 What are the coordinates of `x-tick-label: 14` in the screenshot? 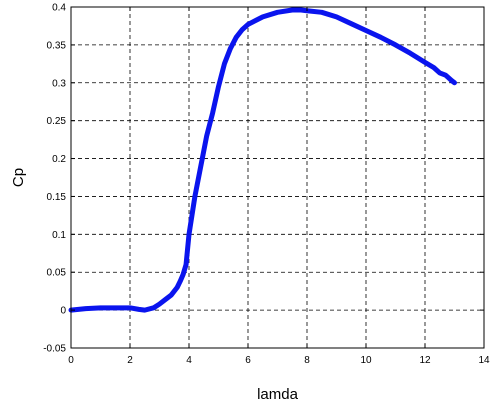 It's located at (484, 360).